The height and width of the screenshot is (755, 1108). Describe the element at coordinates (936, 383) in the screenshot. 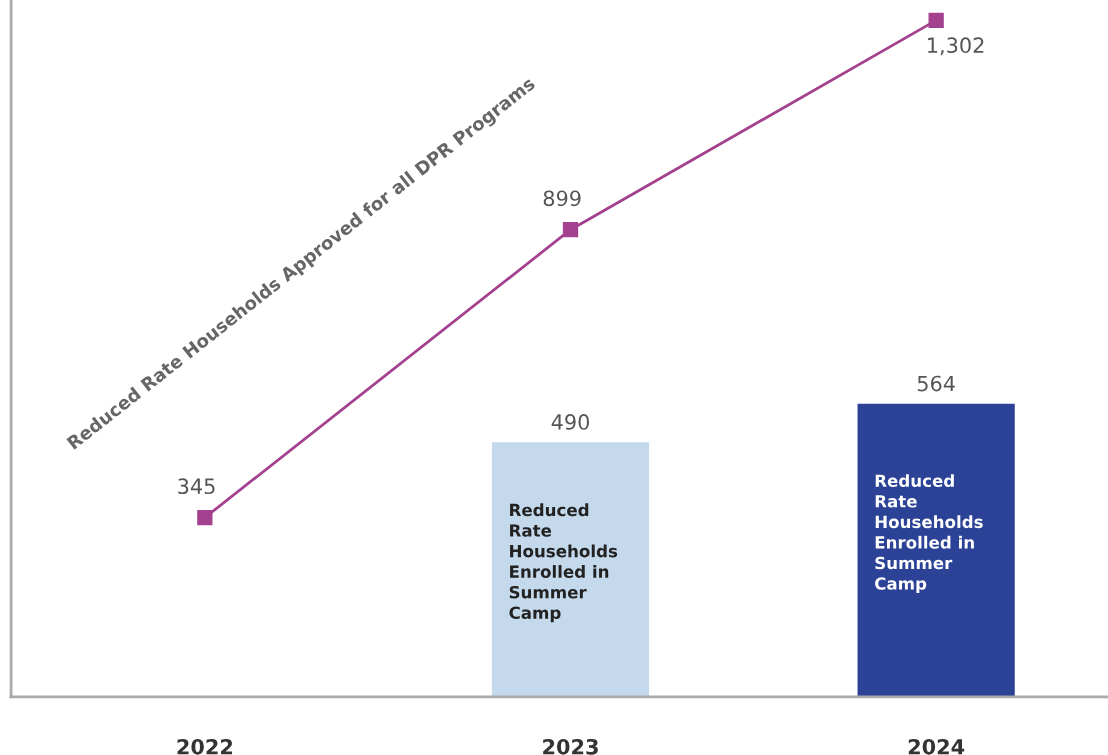

I see `data-label: 564` at that location.